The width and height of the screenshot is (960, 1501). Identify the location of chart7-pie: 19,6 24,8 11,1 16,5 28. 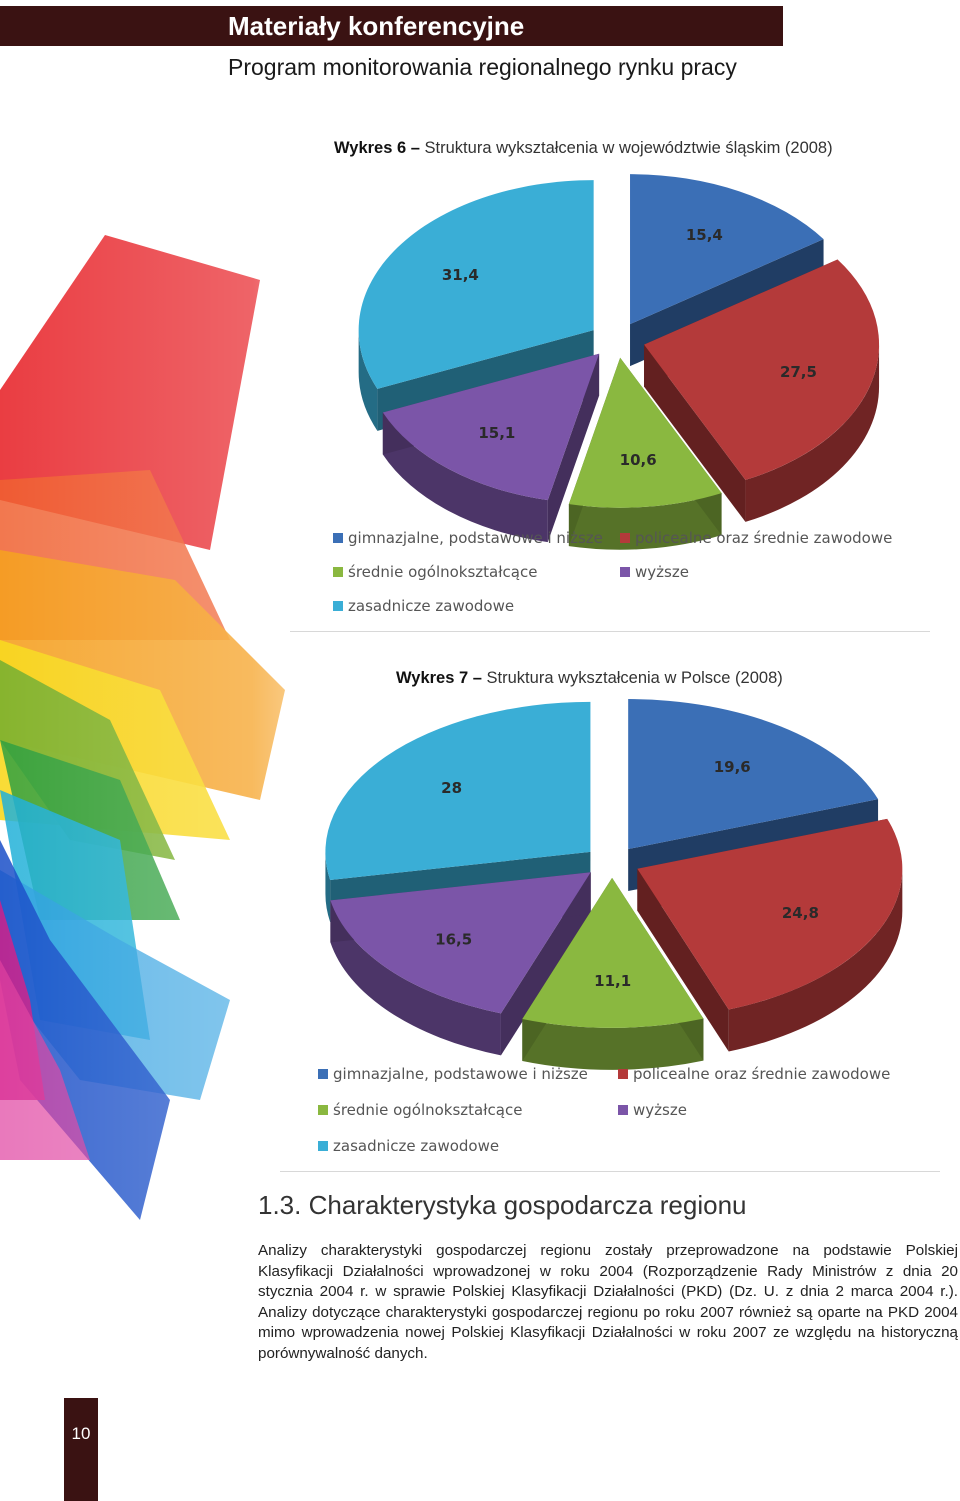
(614, 884).